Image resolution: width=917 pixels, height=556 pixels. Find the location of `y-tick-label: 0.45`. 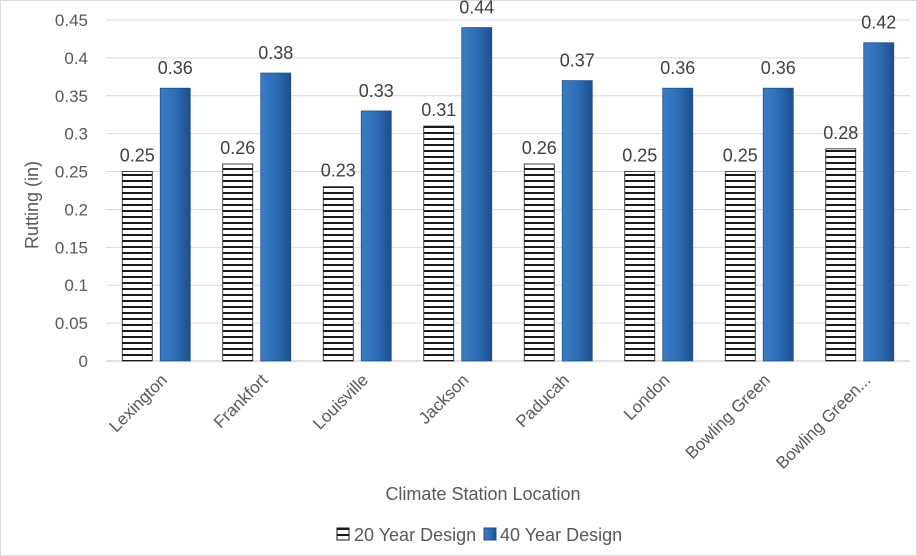

y-tick-label: 0.45 is located at coordinates (71, 20).